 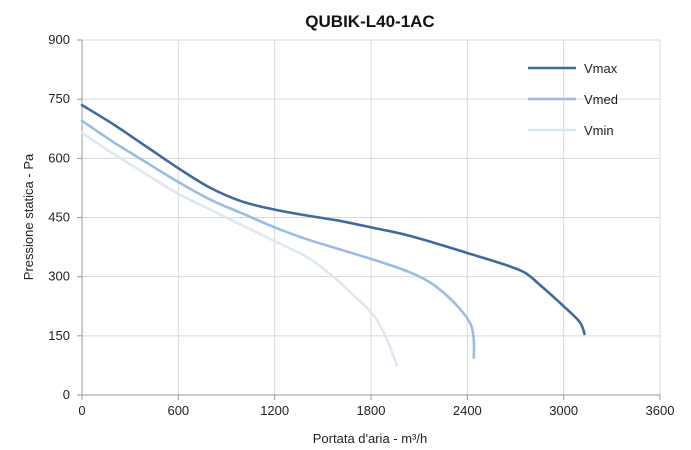 I want to click on y-tick-label: 900, so click(x=59, y=39).